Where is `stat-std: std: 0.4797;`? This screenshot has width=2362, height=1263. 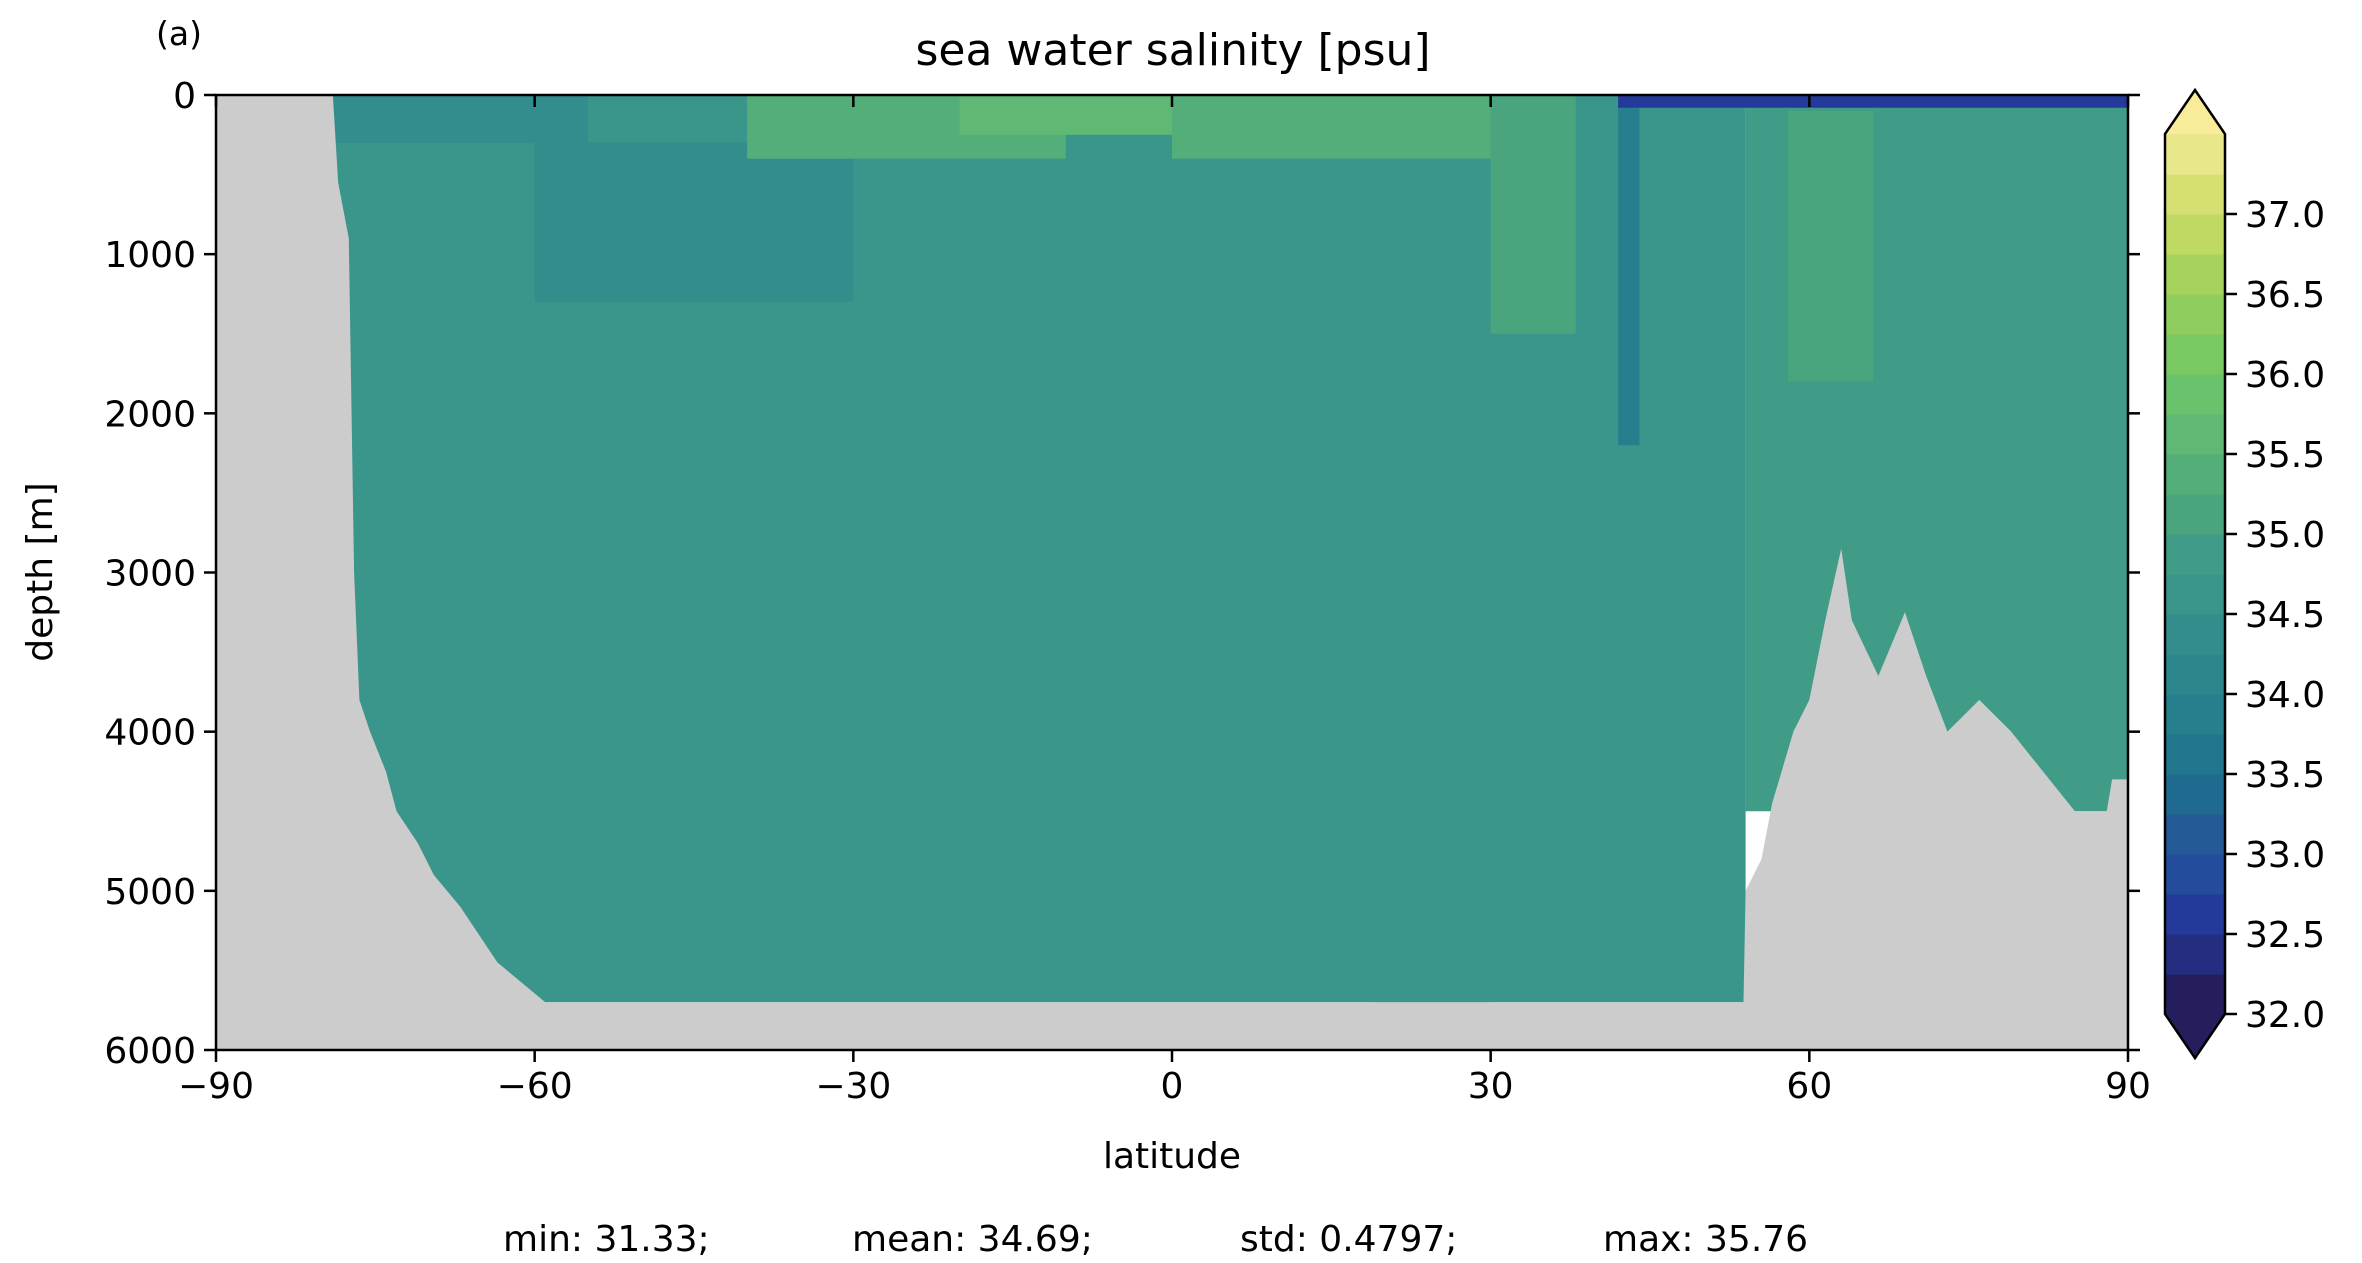 stat-std: std: 0.4797; is located at coordinates (1348, 1239).